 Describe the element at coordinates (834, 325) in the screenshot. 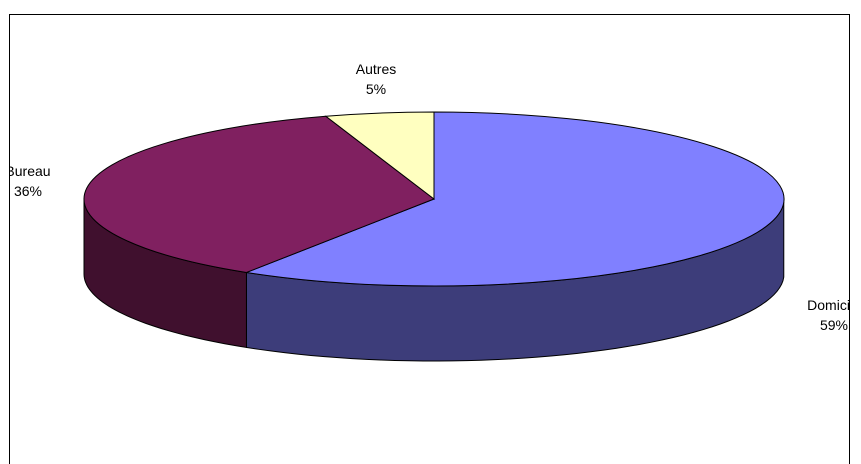

I see `slice-label-domicile-percent: 59%` at that location.